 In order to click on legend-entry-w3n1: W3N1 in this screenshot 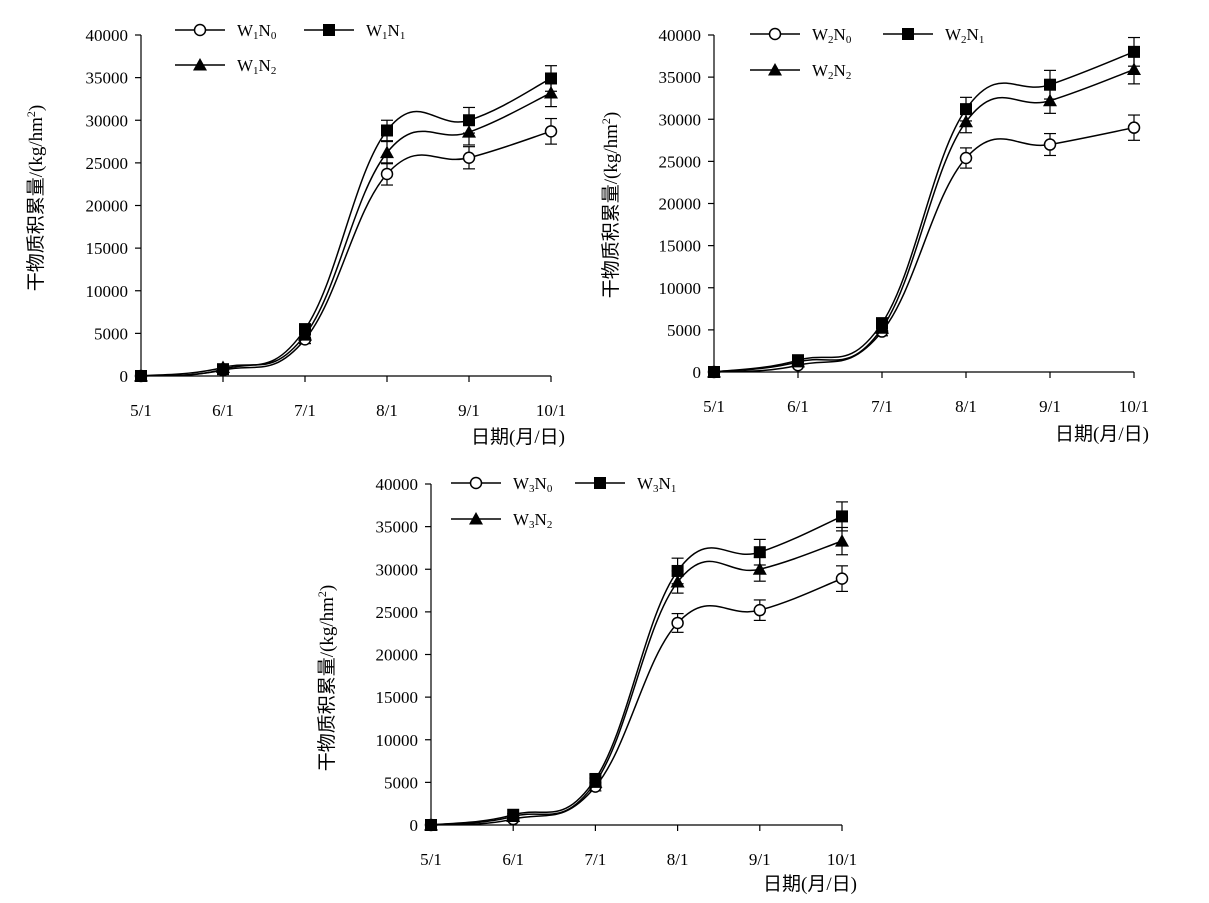, I will do `click(625, 484)`.